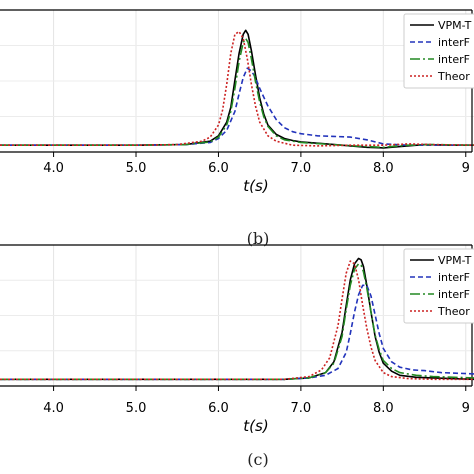  I want to click on figure-caption-0: (b), so click(258, 238).